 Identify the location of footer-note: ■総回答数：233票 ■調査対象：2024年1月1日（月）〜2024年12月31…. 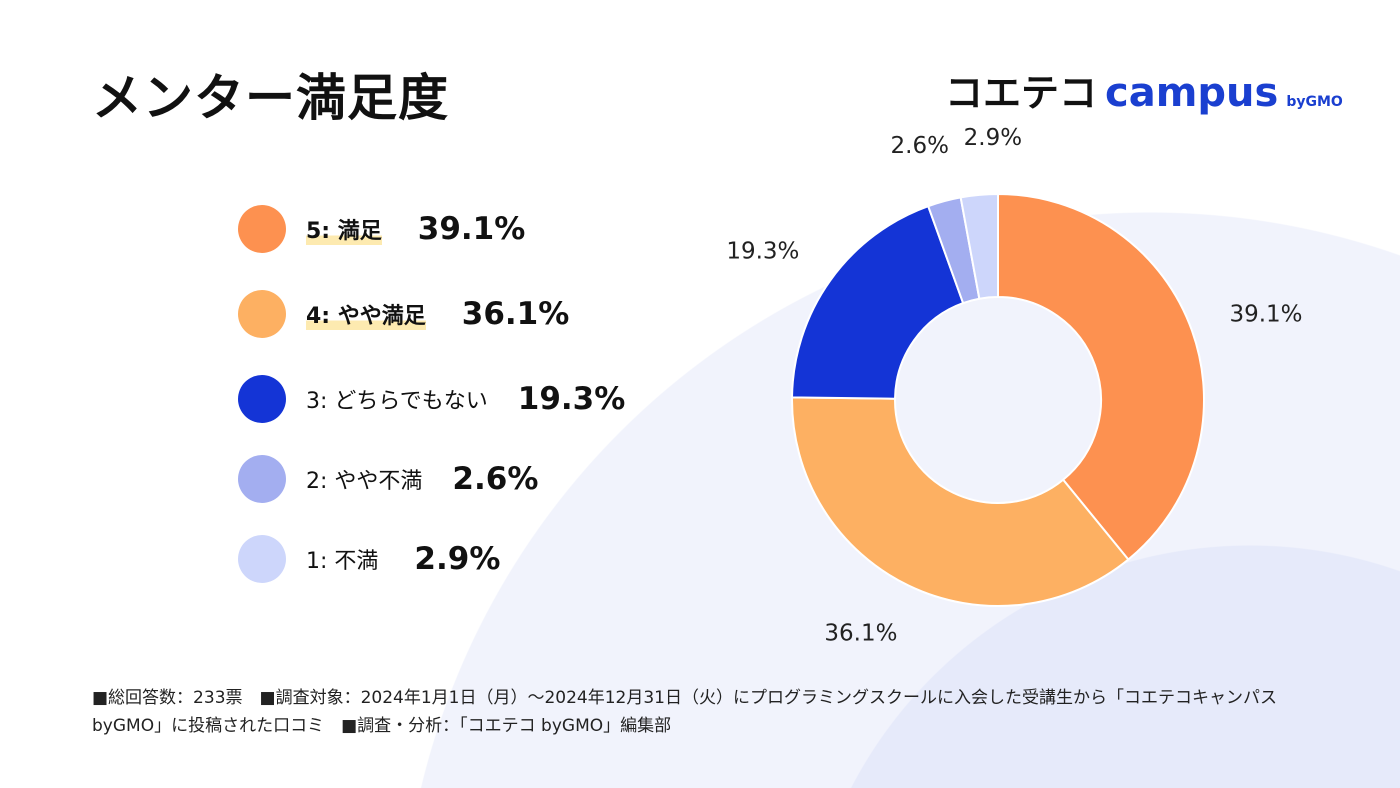
(684, 712).